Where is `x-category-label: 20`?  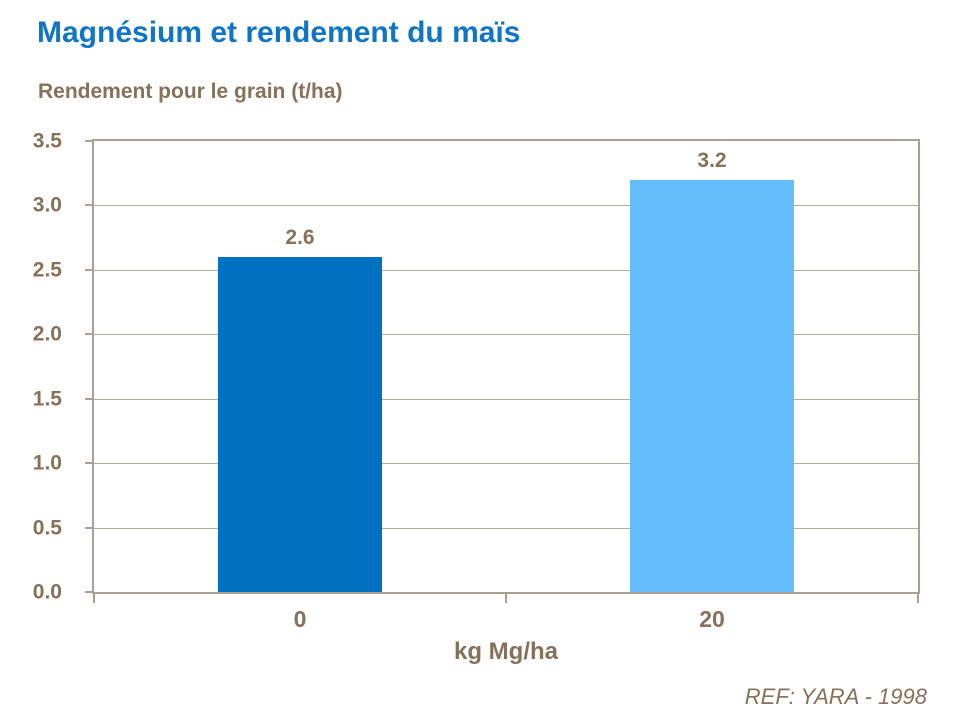
x-category-label: 20 is located at coordinates (712, 619).